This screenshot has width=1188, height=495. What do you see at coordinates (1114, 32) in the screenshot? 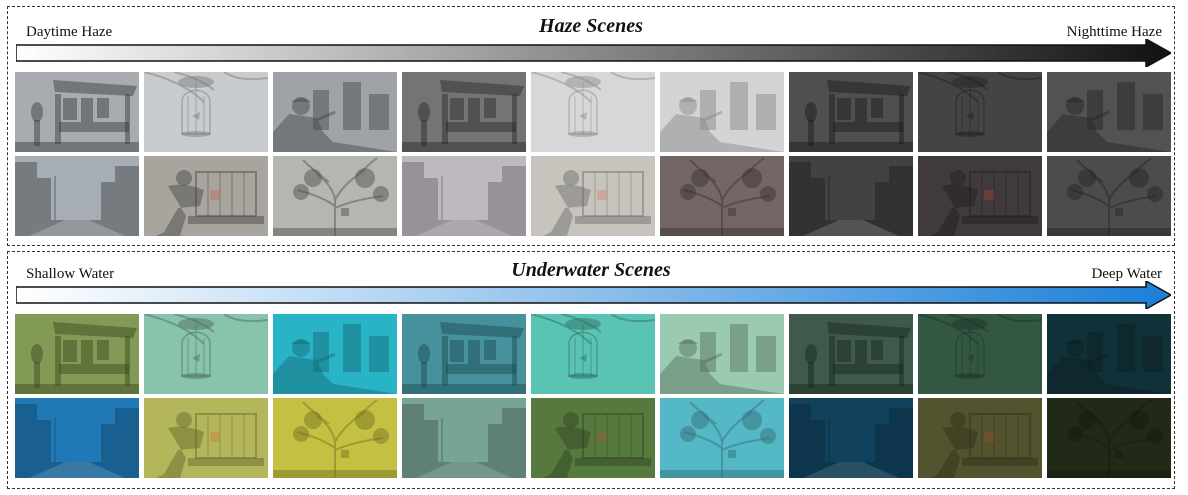
I see `haze-right-label: Nighttime Haze` at bounding box center [1114, 32].